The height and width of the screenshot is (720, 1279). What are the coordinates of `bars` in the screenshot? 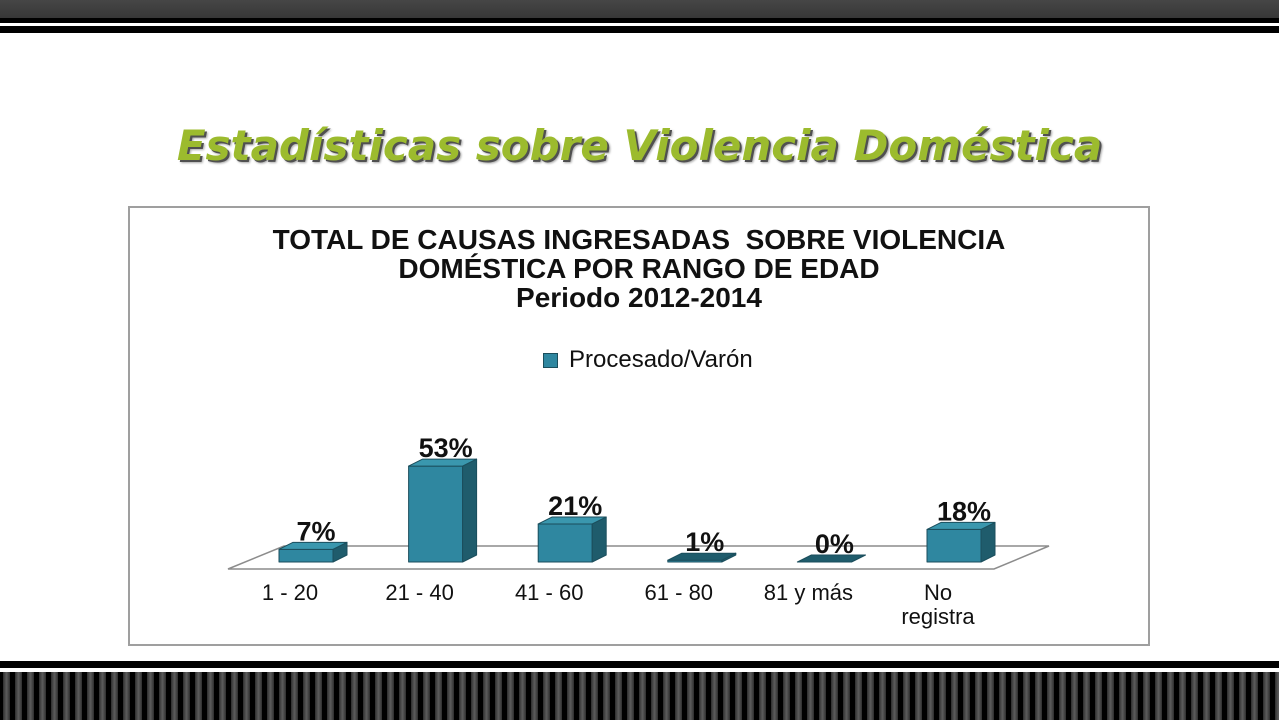 It's located at (637, 510).